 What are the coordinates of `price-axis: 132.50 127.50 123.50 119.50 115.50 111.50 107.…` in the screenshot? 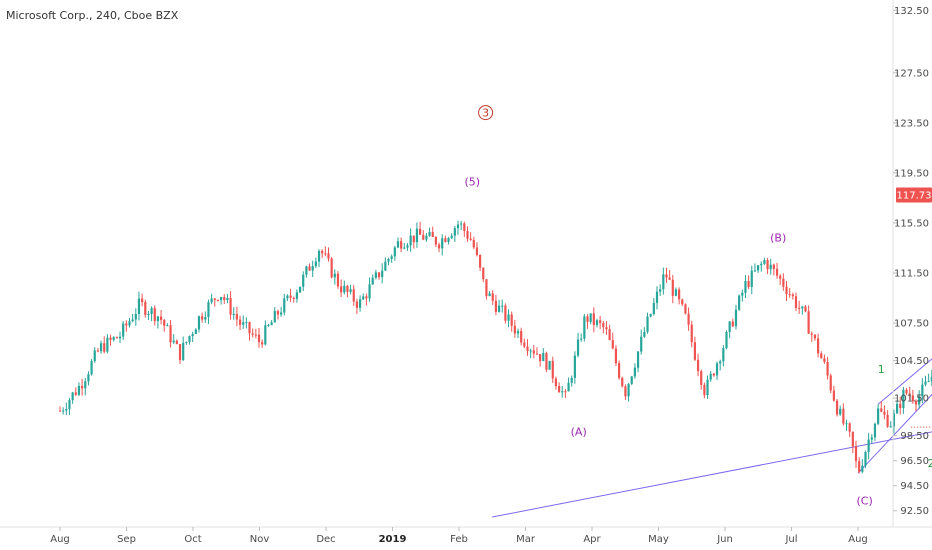 It's located at (910, 263).